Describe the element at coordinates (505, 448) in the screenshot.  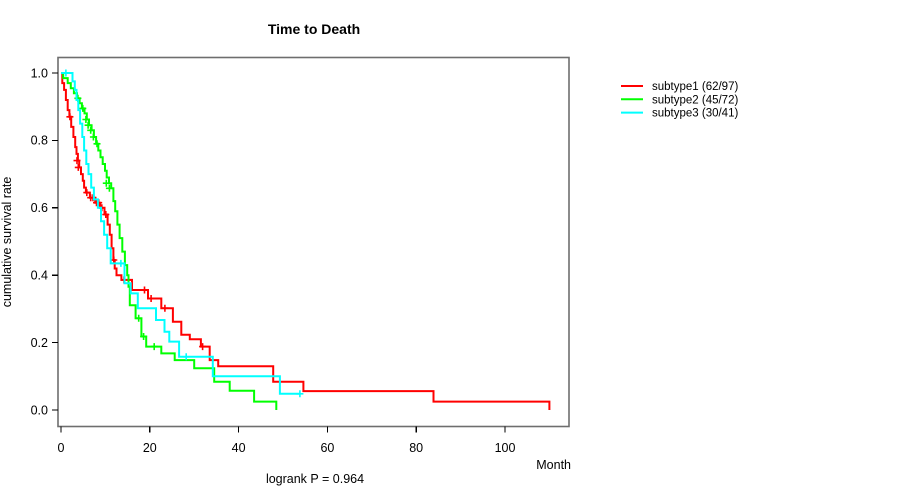
I see `x-tick-label: 100` at that location.